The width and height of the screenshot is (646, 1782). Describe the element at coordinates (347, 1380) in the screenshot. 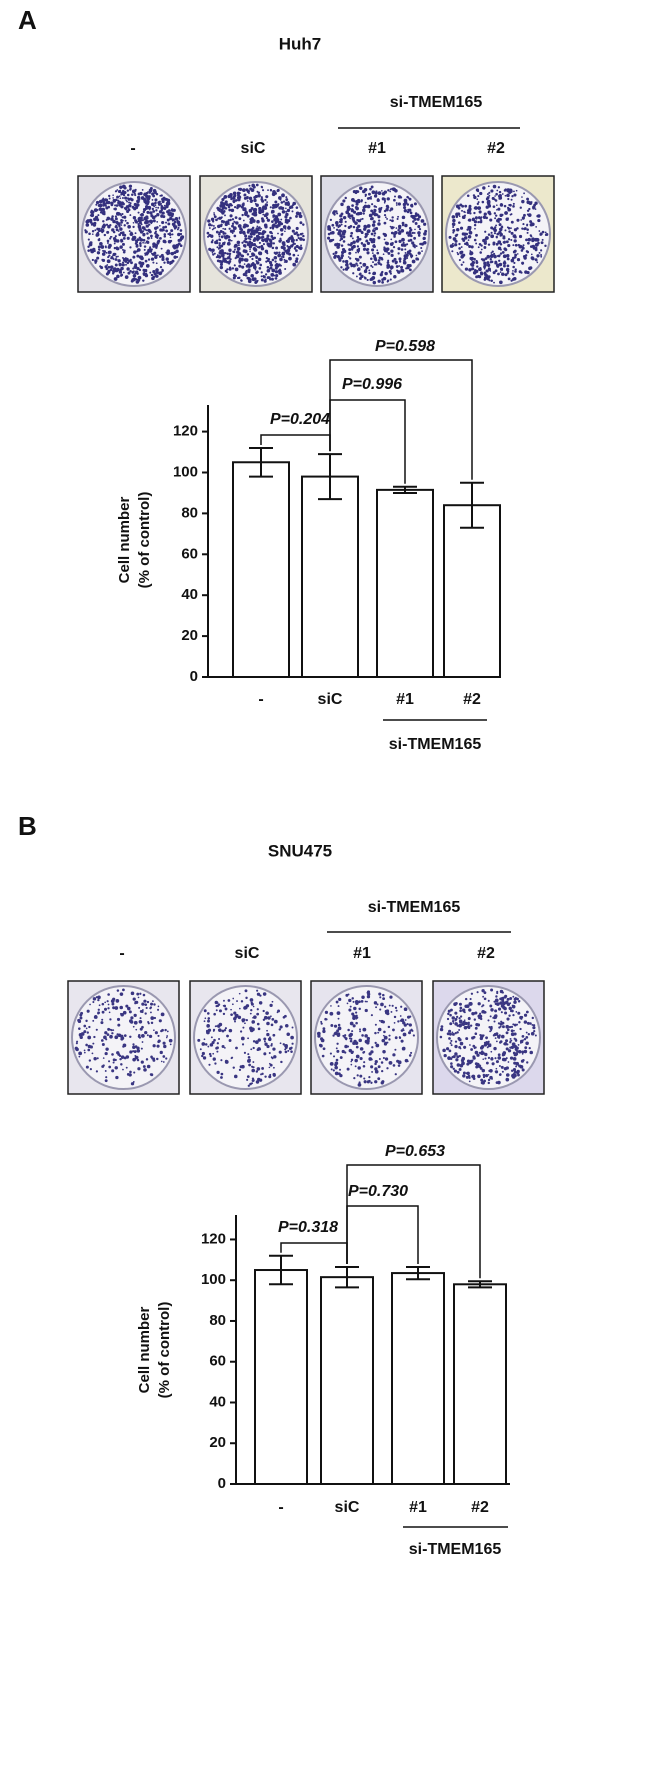

I see `bar` at that location.